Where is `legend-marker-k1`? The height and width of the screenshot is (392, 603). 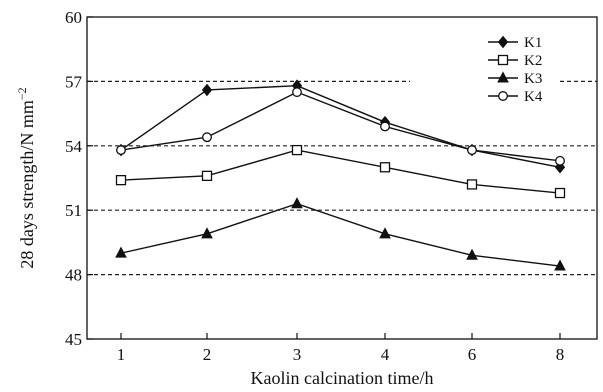 legend-marker-k1 is located at coordinates (503, 42).